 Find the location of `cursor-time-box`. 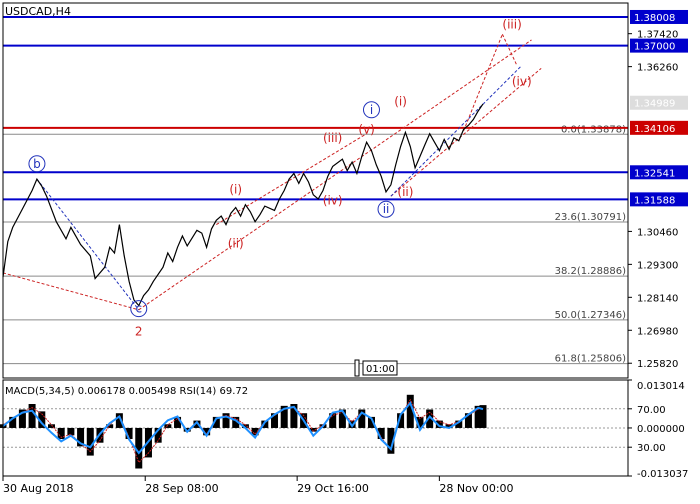

cursor-time-box is located at coordinates (380, 368).